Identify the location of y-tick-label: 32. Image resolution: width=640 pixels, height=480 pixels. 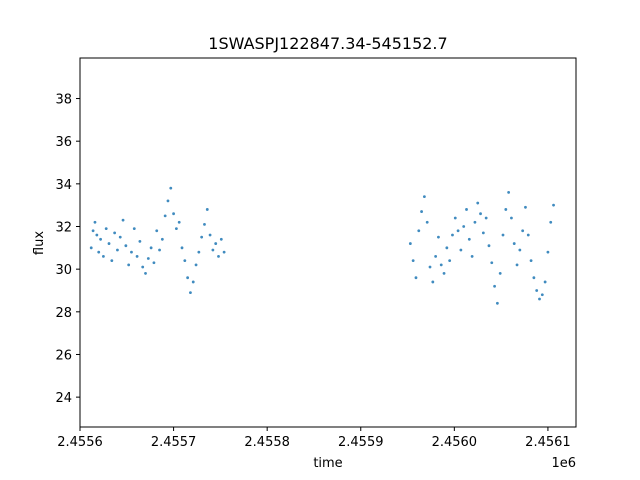
(63, 228).